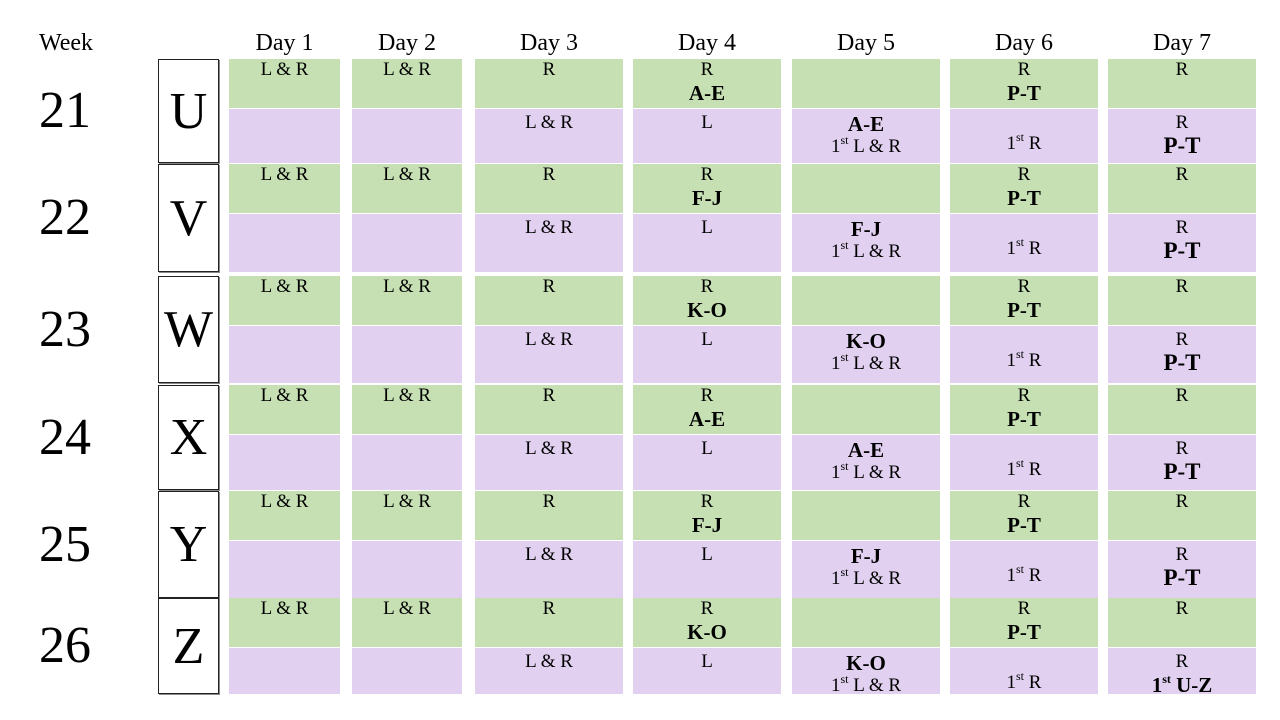 This screenshot has width=1280, height=720. What do you see at coordinates (707, 300) in the screenshot?
I see `cell-top: R K-O` at bounding box center [707, 300].